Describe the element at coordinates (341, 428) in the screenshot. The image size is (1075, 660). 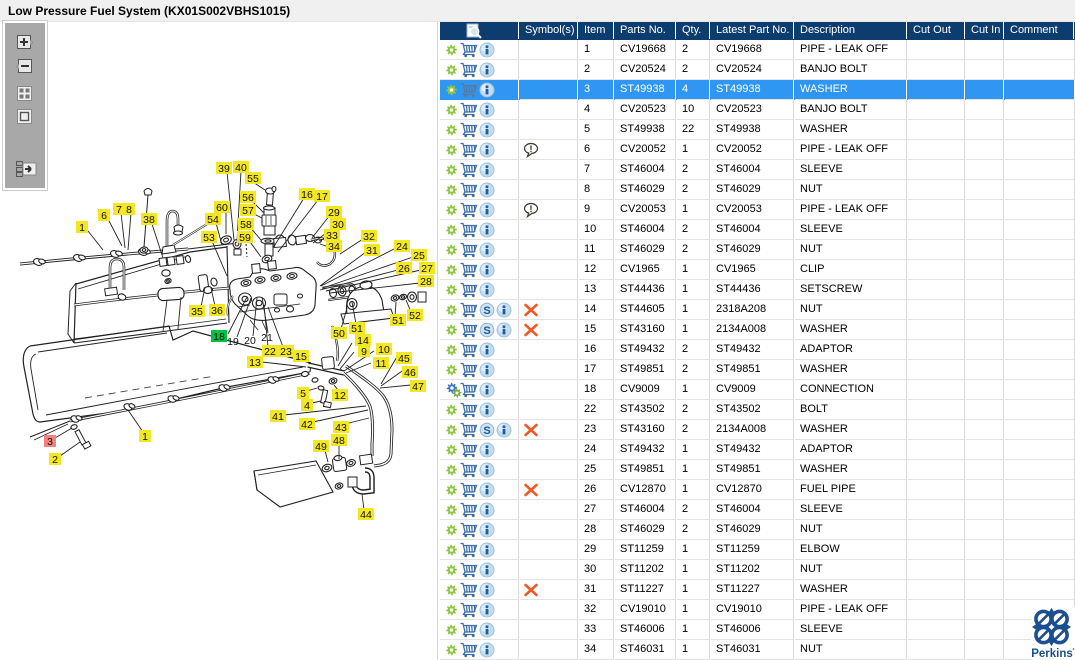
I see `svg-text: 43` at that location.